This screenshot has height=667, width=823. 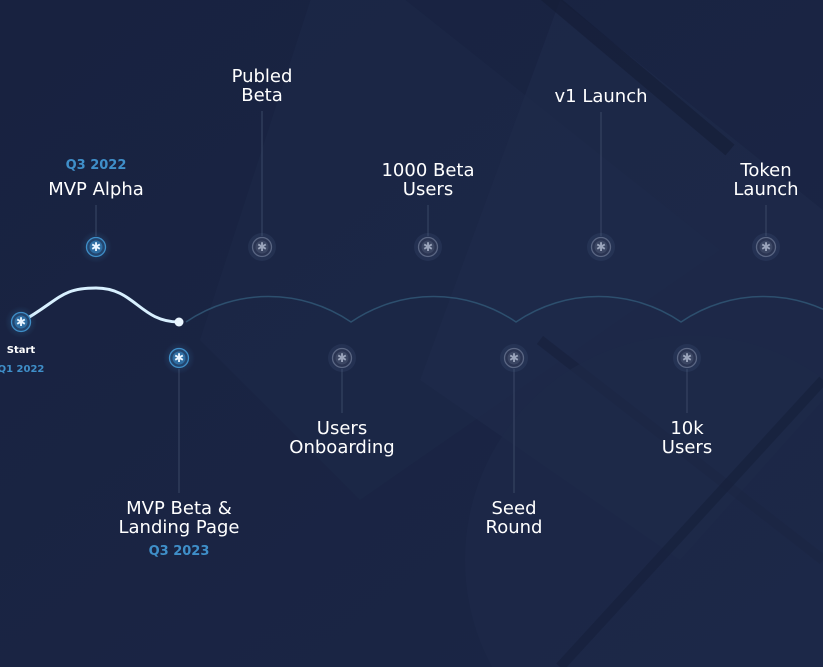 What do you see at coordinates (766, 189) in the screenshot?
I see `milestone-title-line: Launch` at bounding box center [766, 189].